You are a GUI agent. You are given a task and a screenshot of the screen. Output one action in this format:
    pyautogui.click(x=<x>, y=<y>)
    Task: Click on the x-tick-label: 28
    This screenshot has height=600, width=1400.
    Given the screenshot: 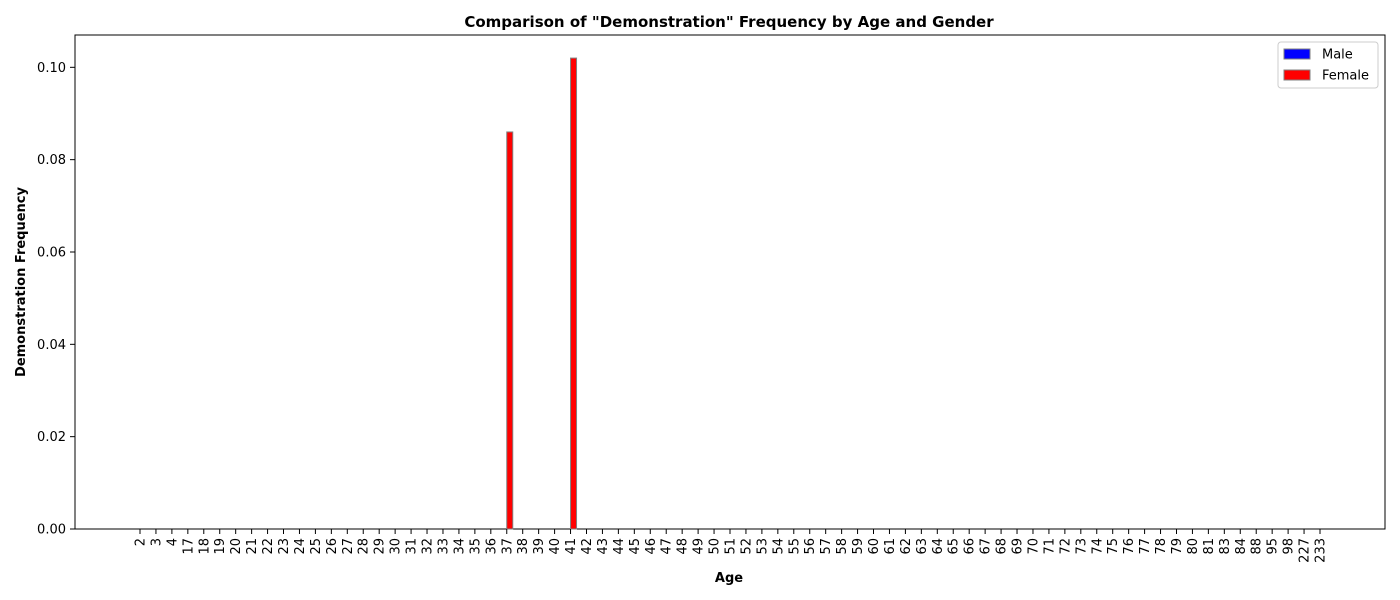 What is the action you would take?
    pyautogui.click(x=364, y=546)
    